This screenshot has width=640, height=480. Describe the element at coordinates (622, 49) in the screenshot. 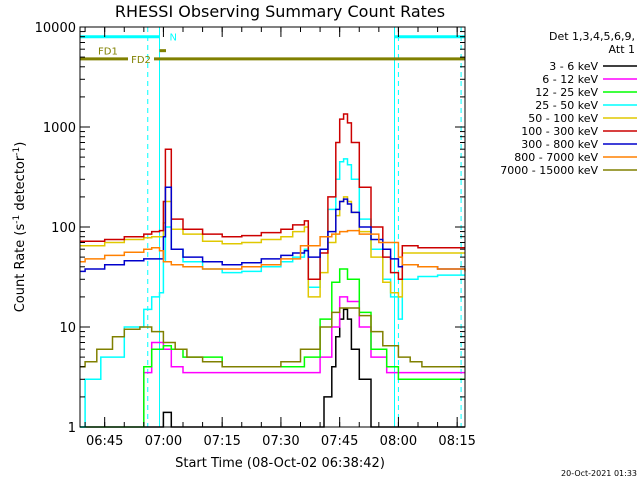

I see `legend-title-line-2: Att 1` at that location.